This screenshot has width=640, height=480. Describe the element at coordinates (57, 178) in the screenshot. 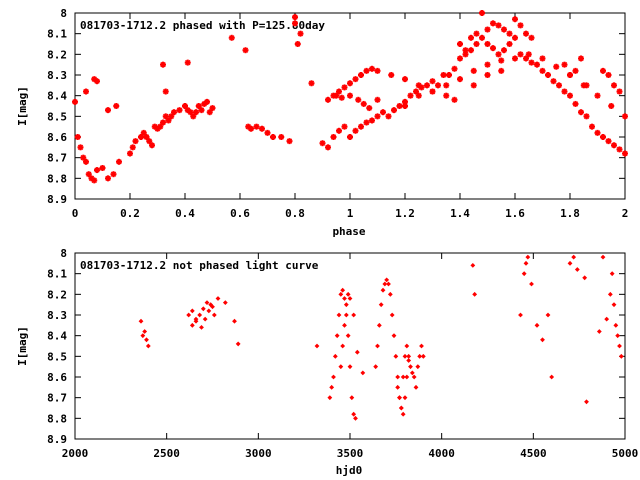

I see `y-tick-label: 8.8` at that location.